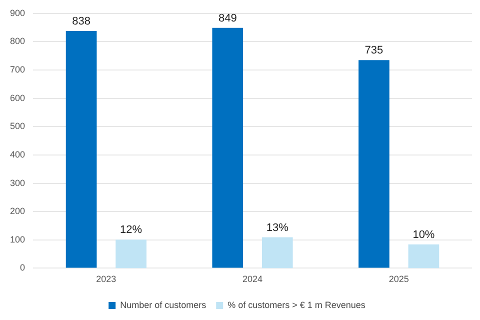 The width and height of the screenshot is (480, 320). Describe the element at coordinates (18, 183) in the screenshot. I see `y-tick-label: 300` at that location.